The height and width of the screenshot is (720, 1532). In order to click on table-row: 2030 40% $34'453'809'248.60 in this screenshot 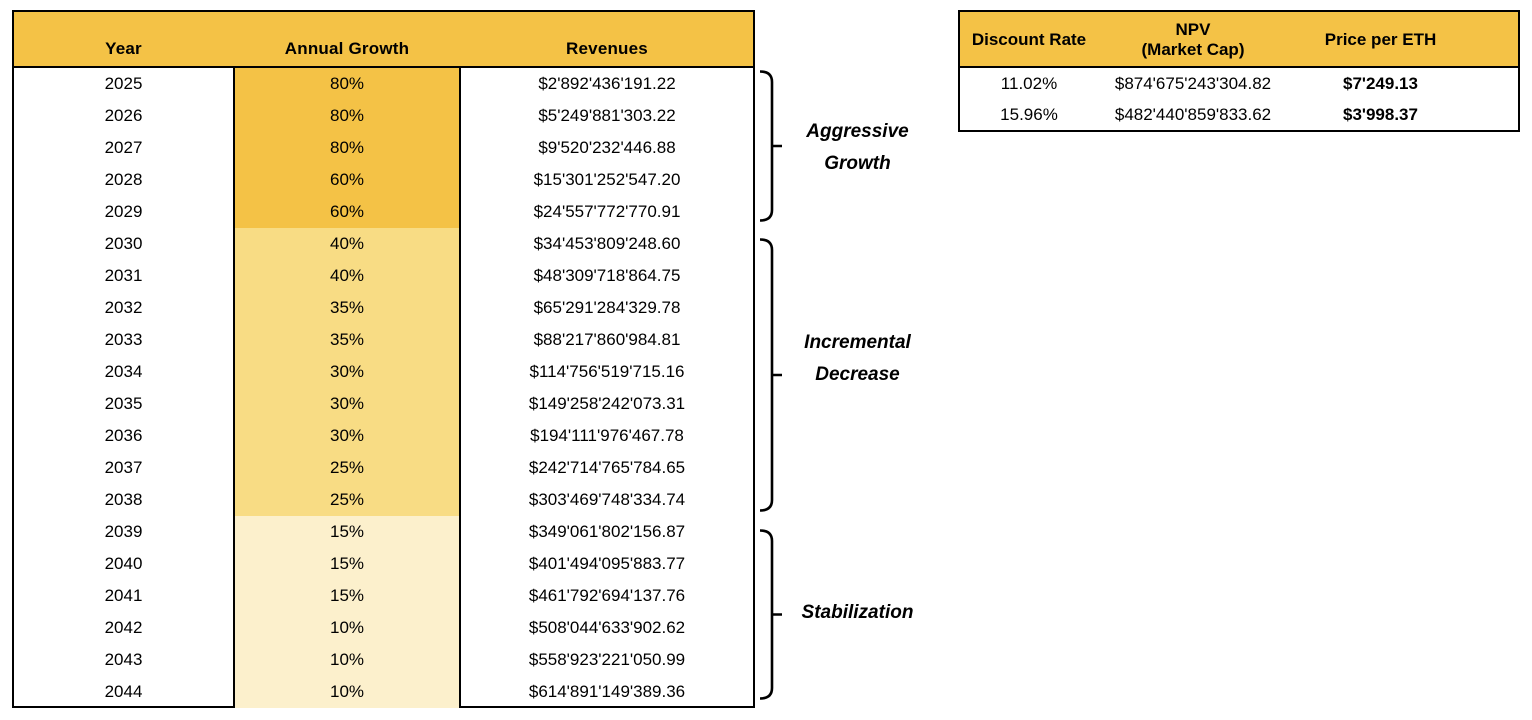, I will do `click(383, 244)`.